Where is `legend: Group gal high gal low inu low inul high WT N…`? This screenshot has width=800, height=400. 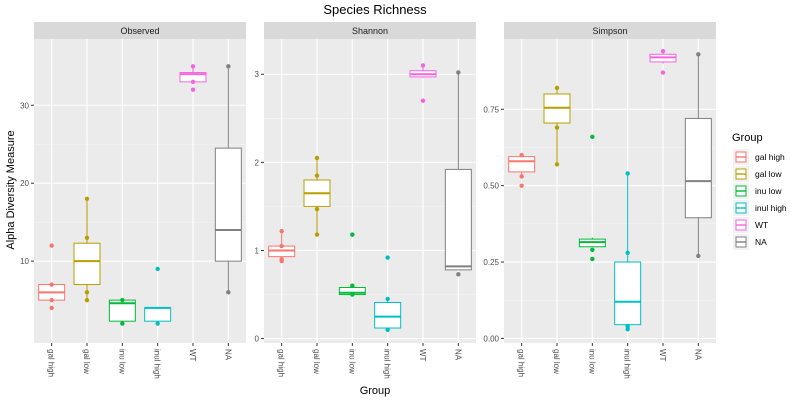 legend: Group gal high gal low inu low inul high WT N… is located at coordinates (759, 191).